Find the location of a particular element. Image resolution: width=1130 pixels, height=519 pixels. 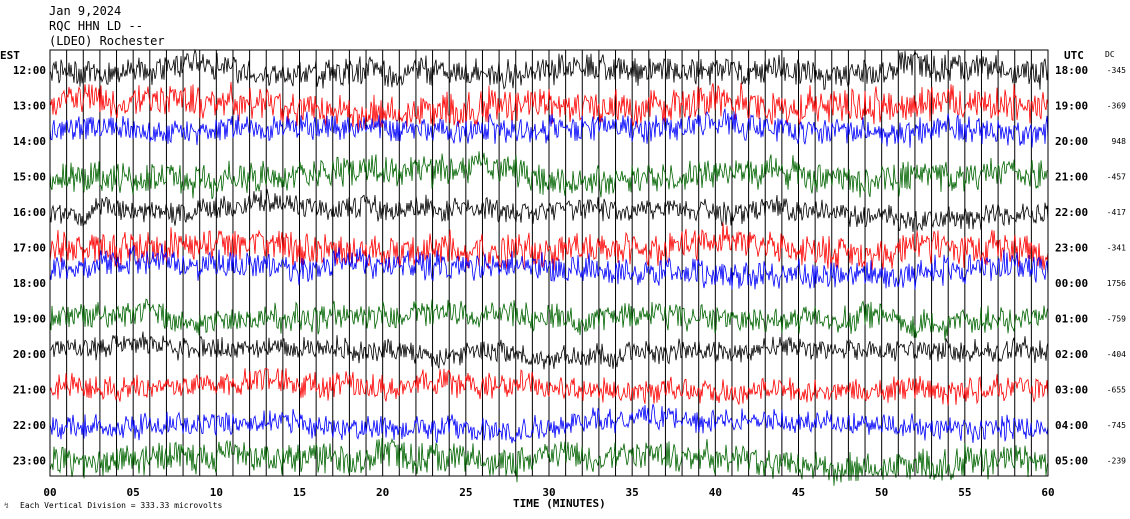

x-tick-label: 45 is located at coordinates (798, 492).